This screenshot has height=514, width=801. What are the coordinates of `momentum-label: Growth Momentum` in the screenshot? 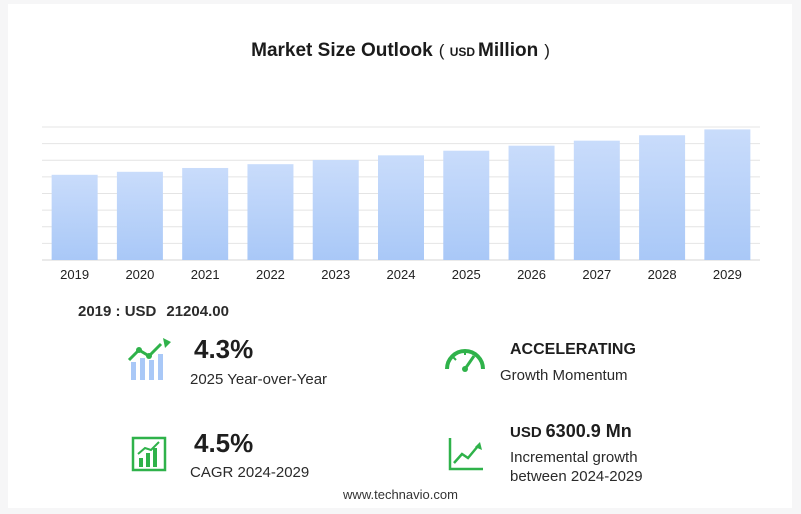 It's located at (564, 375).